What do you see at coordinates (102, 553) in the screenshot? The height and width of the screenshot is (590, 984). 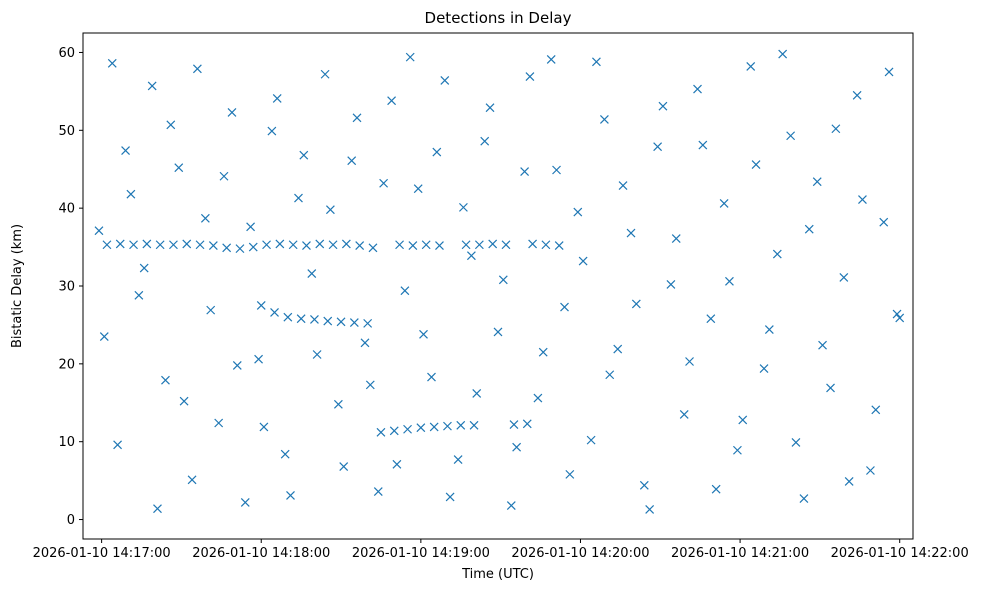 I see `x-tick-label: 2026-01-10 14:17:00` at bounding box center [102, 553].